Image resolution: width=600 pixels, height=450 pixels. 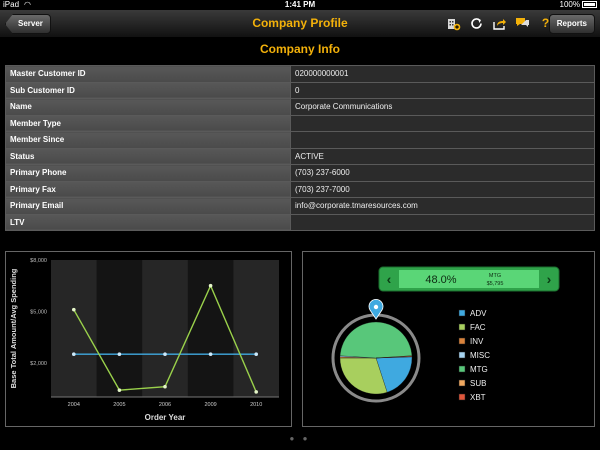 I want to click on table-row: LTV, so click(x=300, y=222).